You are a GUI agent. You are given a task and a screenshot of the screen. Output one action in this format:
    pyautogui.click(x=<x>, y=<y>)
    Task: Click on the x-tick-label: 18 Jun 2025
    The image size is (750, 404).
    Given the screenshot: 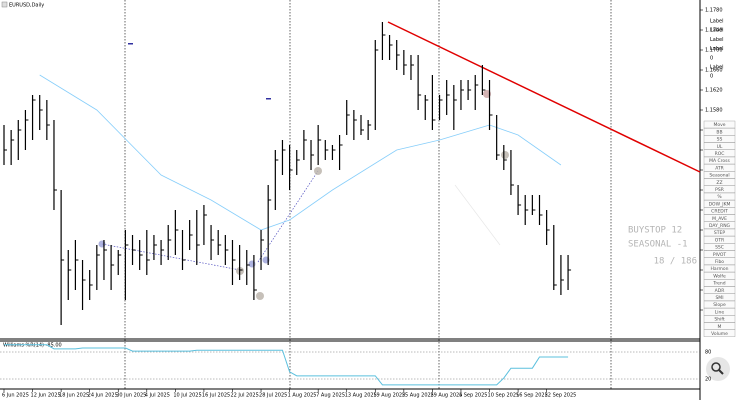 What is the action you would take?
    pyautogui.click(x=74, y=396)
    